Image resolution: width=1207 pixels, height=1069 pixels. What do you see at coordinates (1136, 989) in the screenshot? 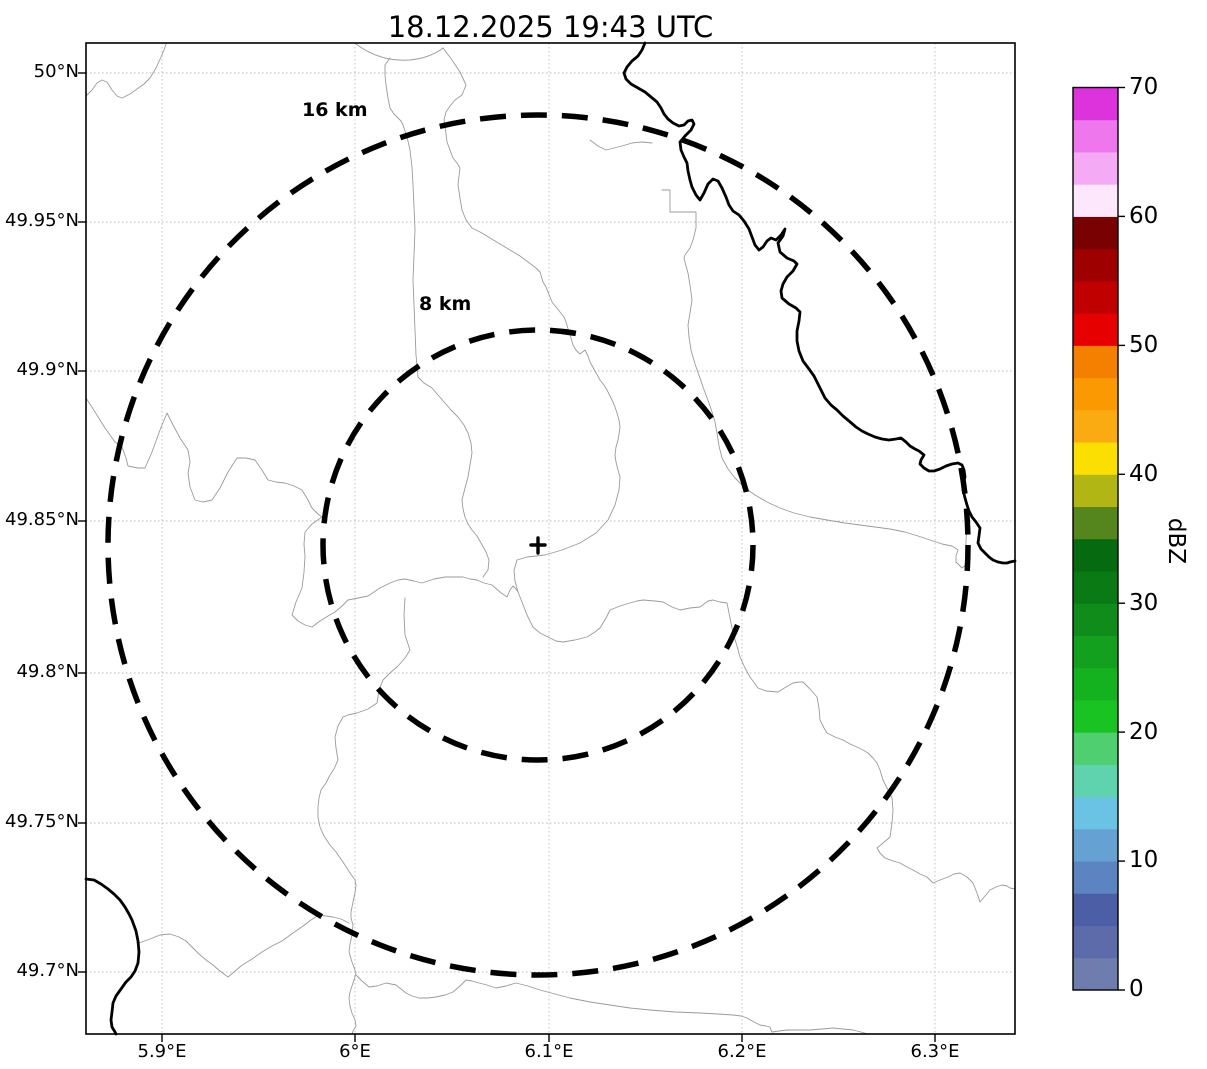
I see `colorbar-tick-label: 0` at bounding box center [1136, 989].